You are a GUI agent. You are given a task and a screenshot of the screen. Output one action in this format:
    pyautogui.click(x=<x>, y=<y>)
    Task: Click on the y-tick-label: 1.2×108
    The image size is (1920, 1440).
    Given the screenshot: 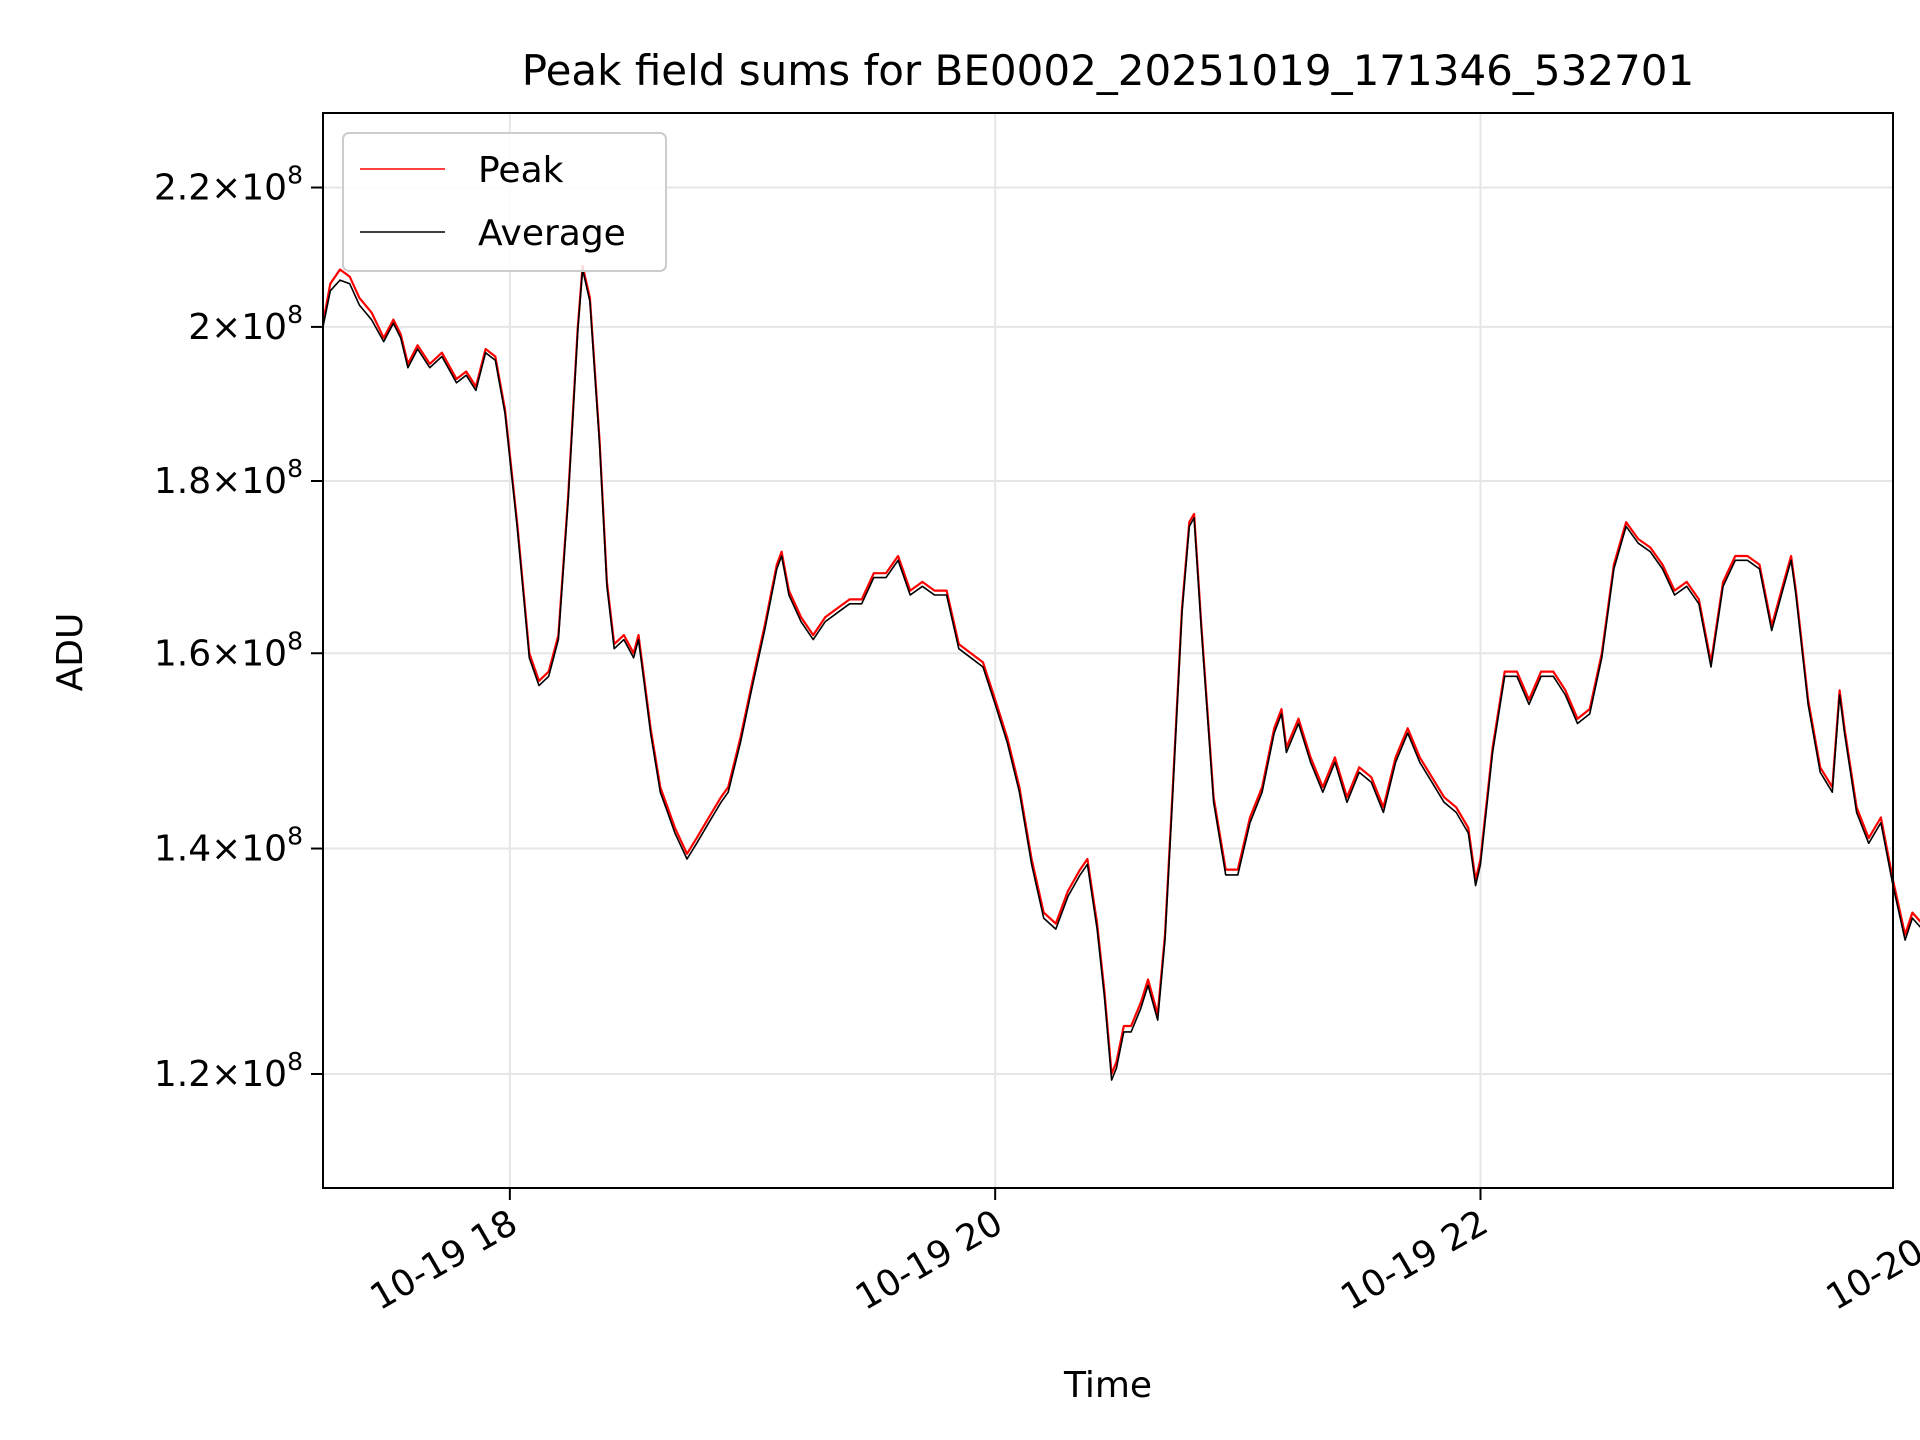 What is the action you would take?
    pyautogui.click(x=228, y=1071)
    